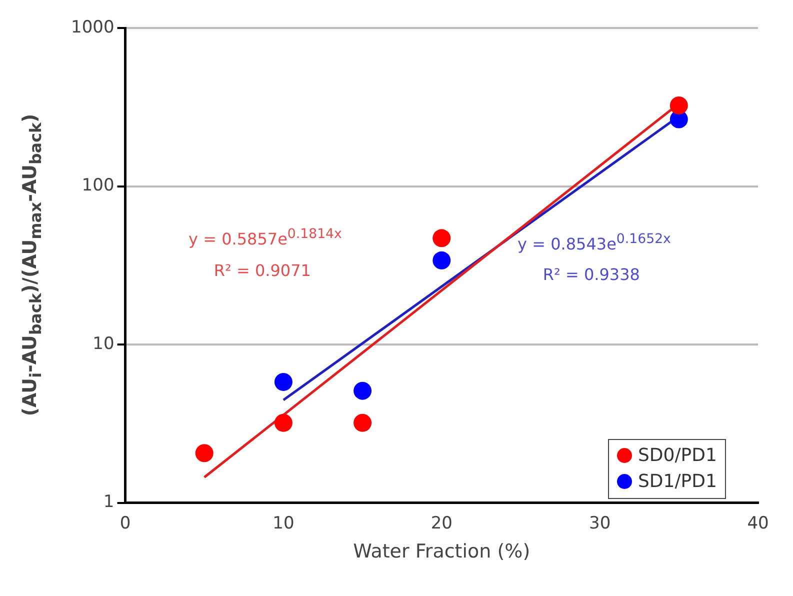  I want to click on x-tick-label: 40, so click(758, 523).